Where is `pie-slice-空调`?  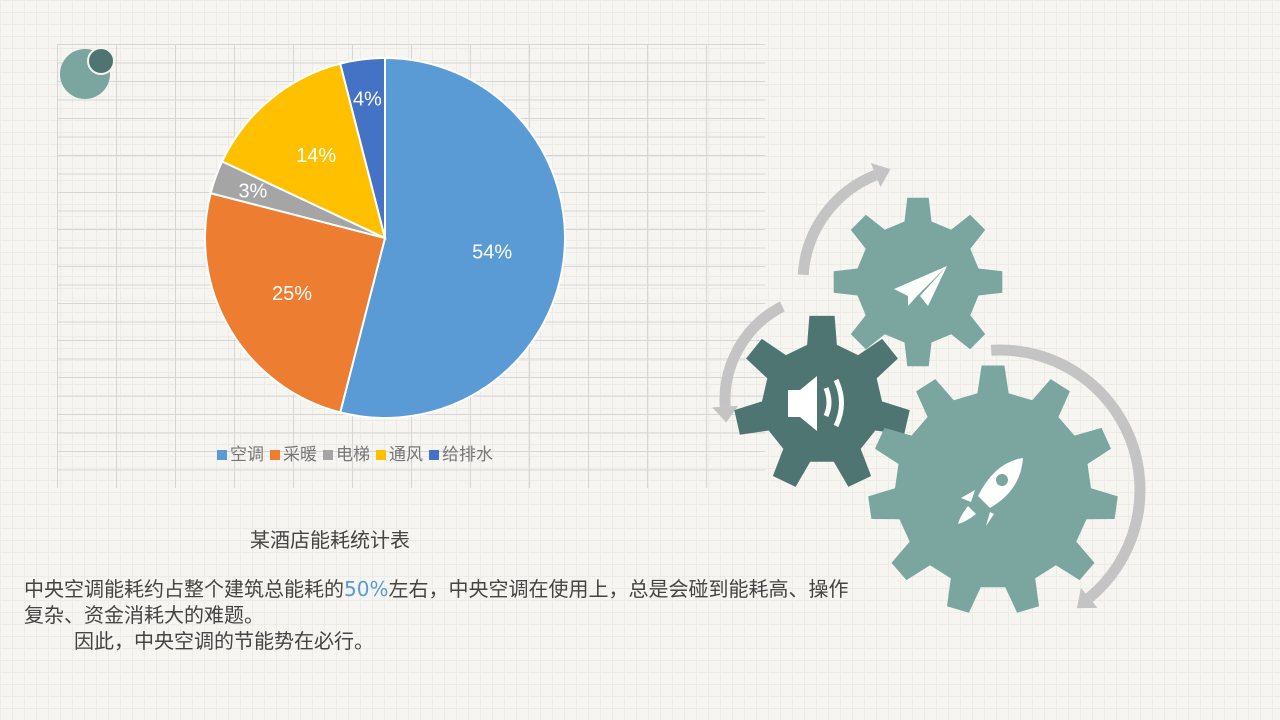
pie-slice-空调 is located at coordinates (452, 237).